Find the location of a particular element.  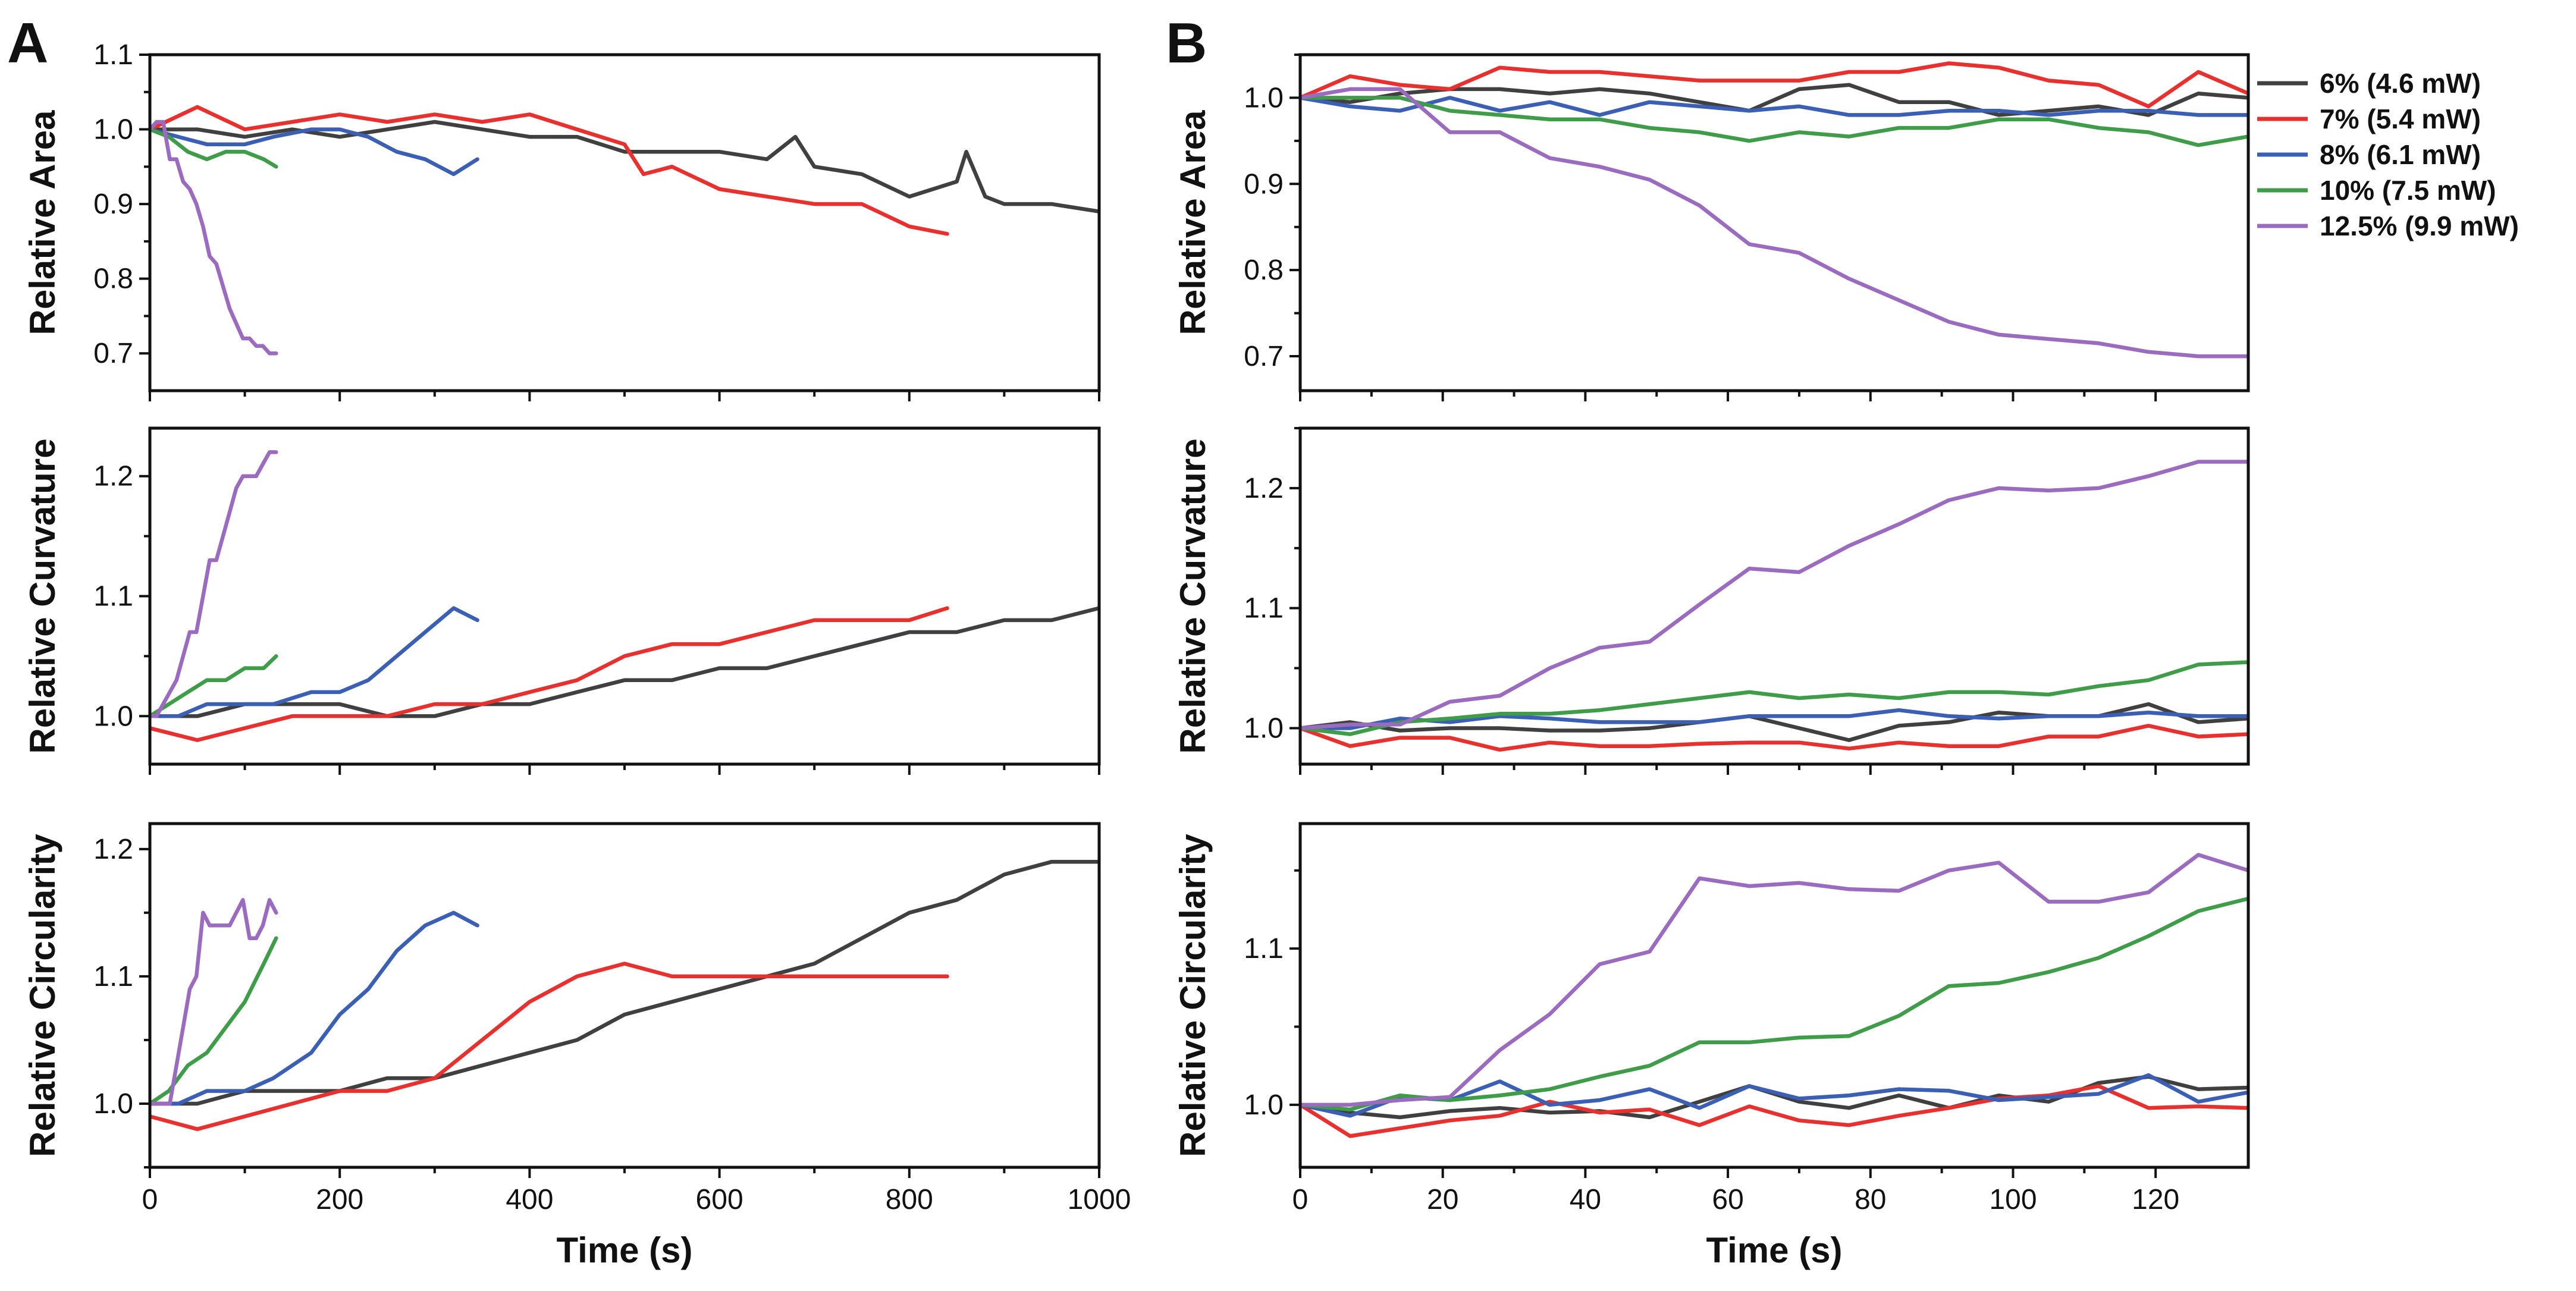

legend-entry: 12.5% (9.9 mW) is located at coordinates (2388, 226).